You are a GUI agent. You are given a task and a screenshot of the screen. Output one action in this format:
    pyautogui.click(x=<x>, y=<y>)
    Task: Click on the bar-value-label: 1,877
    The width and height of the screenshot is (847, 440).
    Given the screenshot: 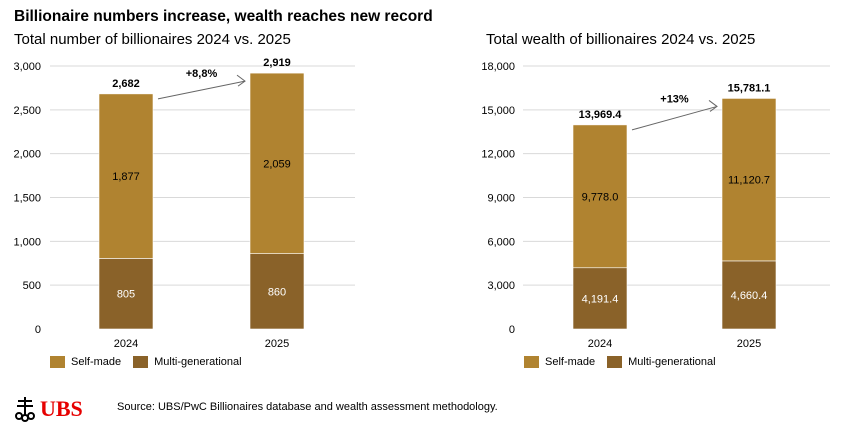 What is the action you would take?
    pyautogui.click(x=126, y=177)
    